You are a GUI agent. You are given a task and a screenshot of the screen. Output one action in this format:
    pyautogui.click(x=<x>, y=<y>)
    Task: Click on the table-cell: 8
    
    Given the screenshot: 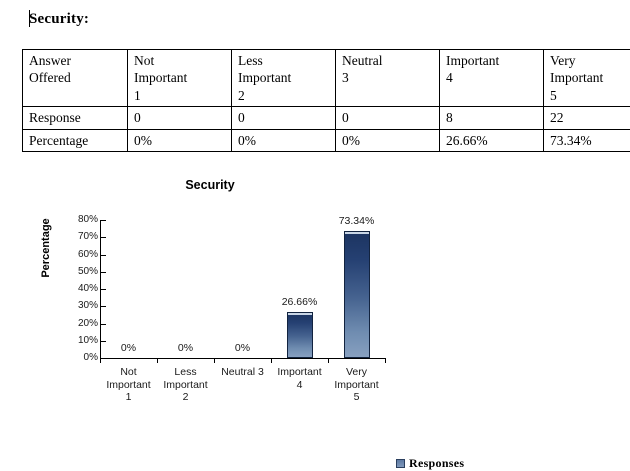 What is the action you would take?
    pyautogui.click(x=492, y=118)
    